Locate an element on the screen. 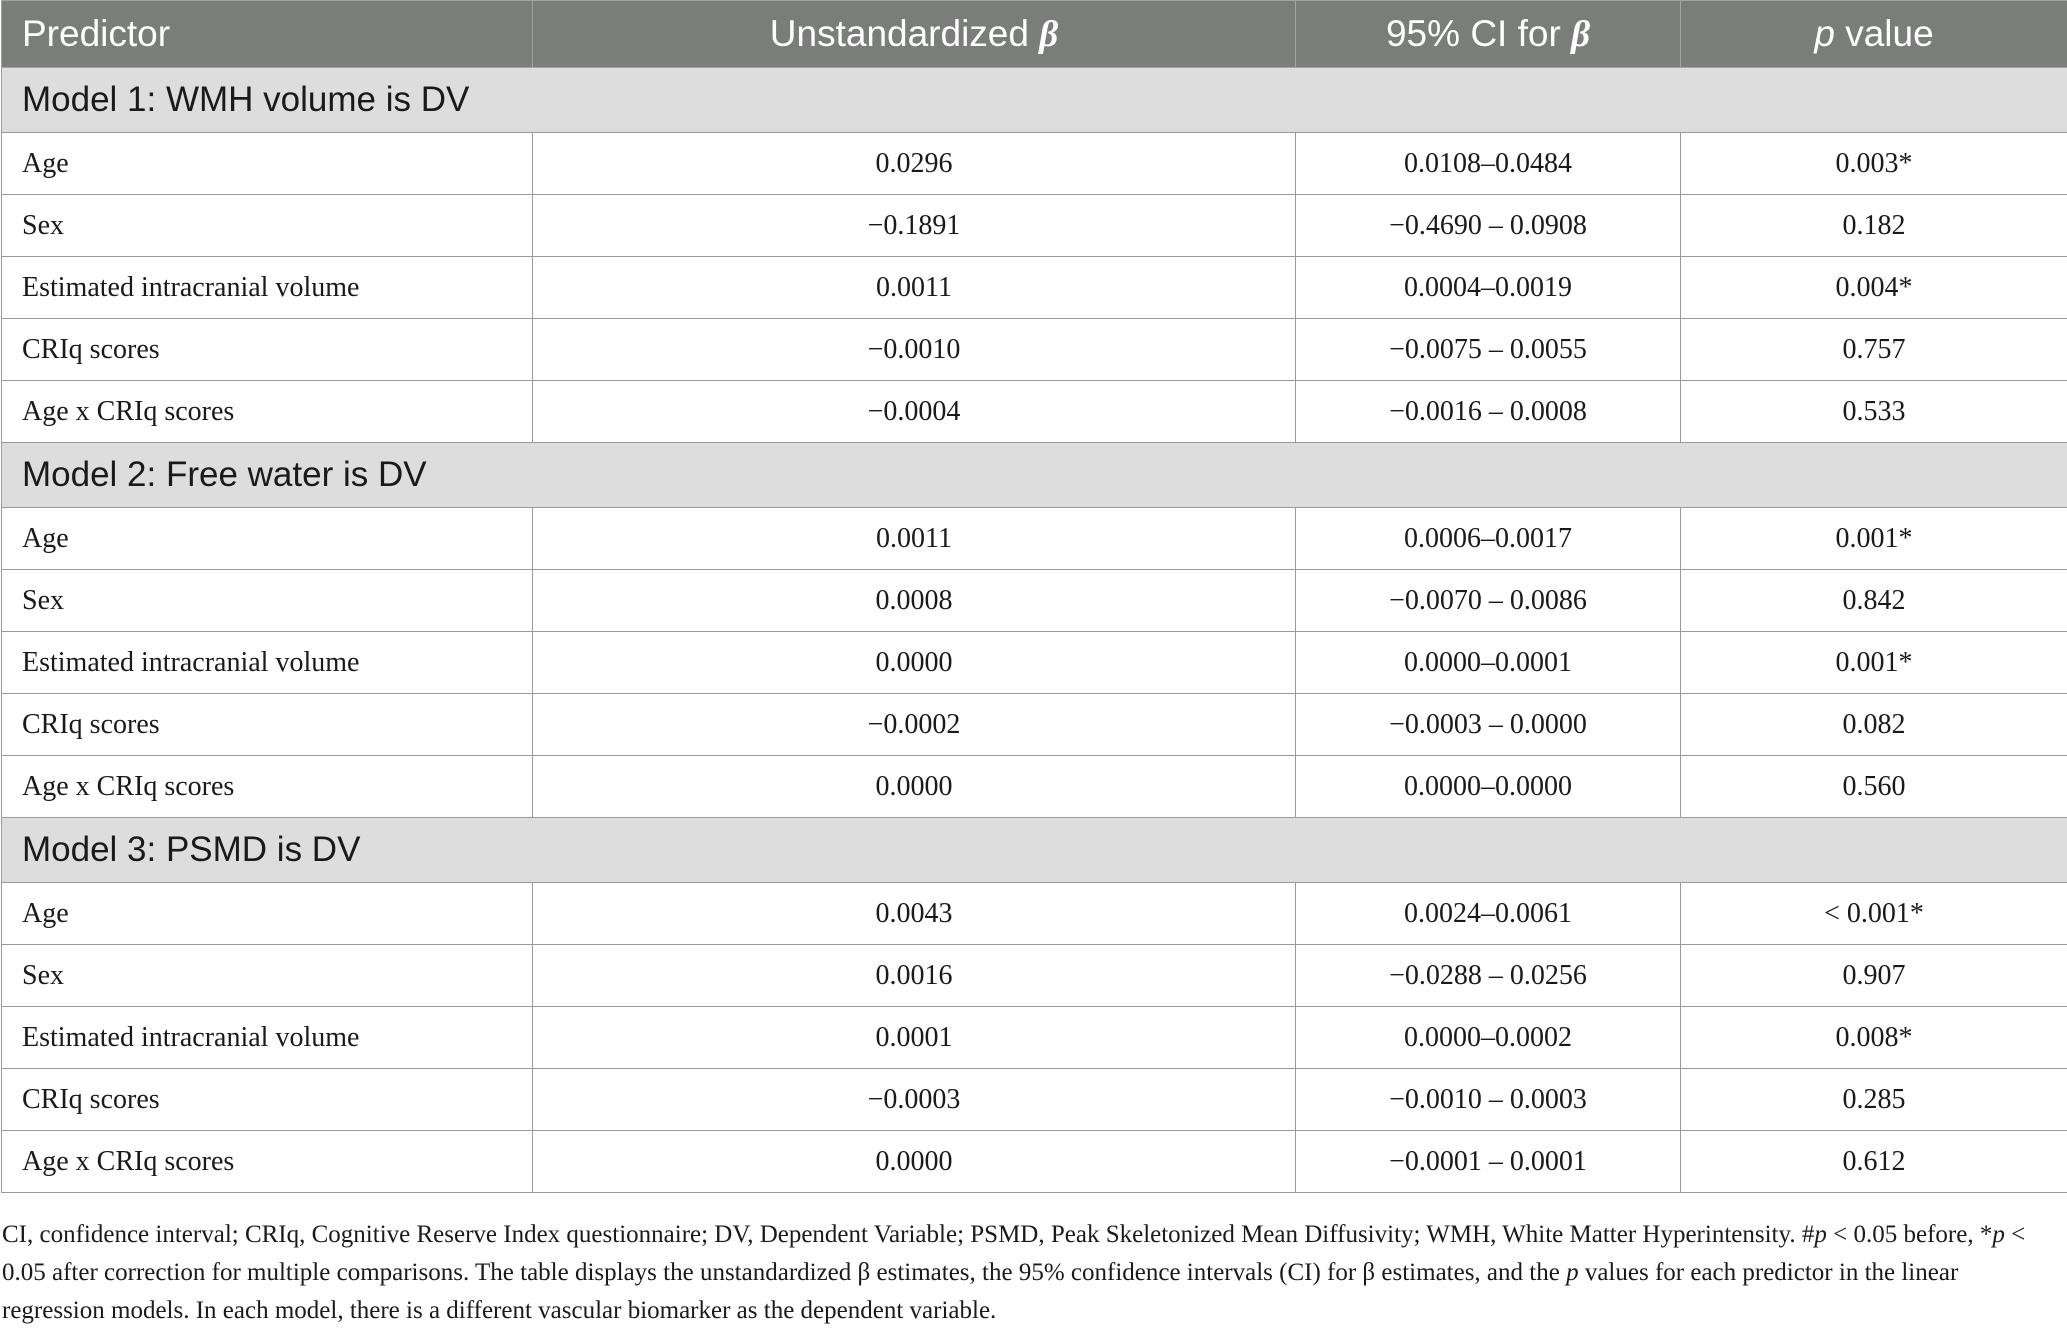  cell-ci: 0.0006–0.0017 is located at coordinates (1488, 538).